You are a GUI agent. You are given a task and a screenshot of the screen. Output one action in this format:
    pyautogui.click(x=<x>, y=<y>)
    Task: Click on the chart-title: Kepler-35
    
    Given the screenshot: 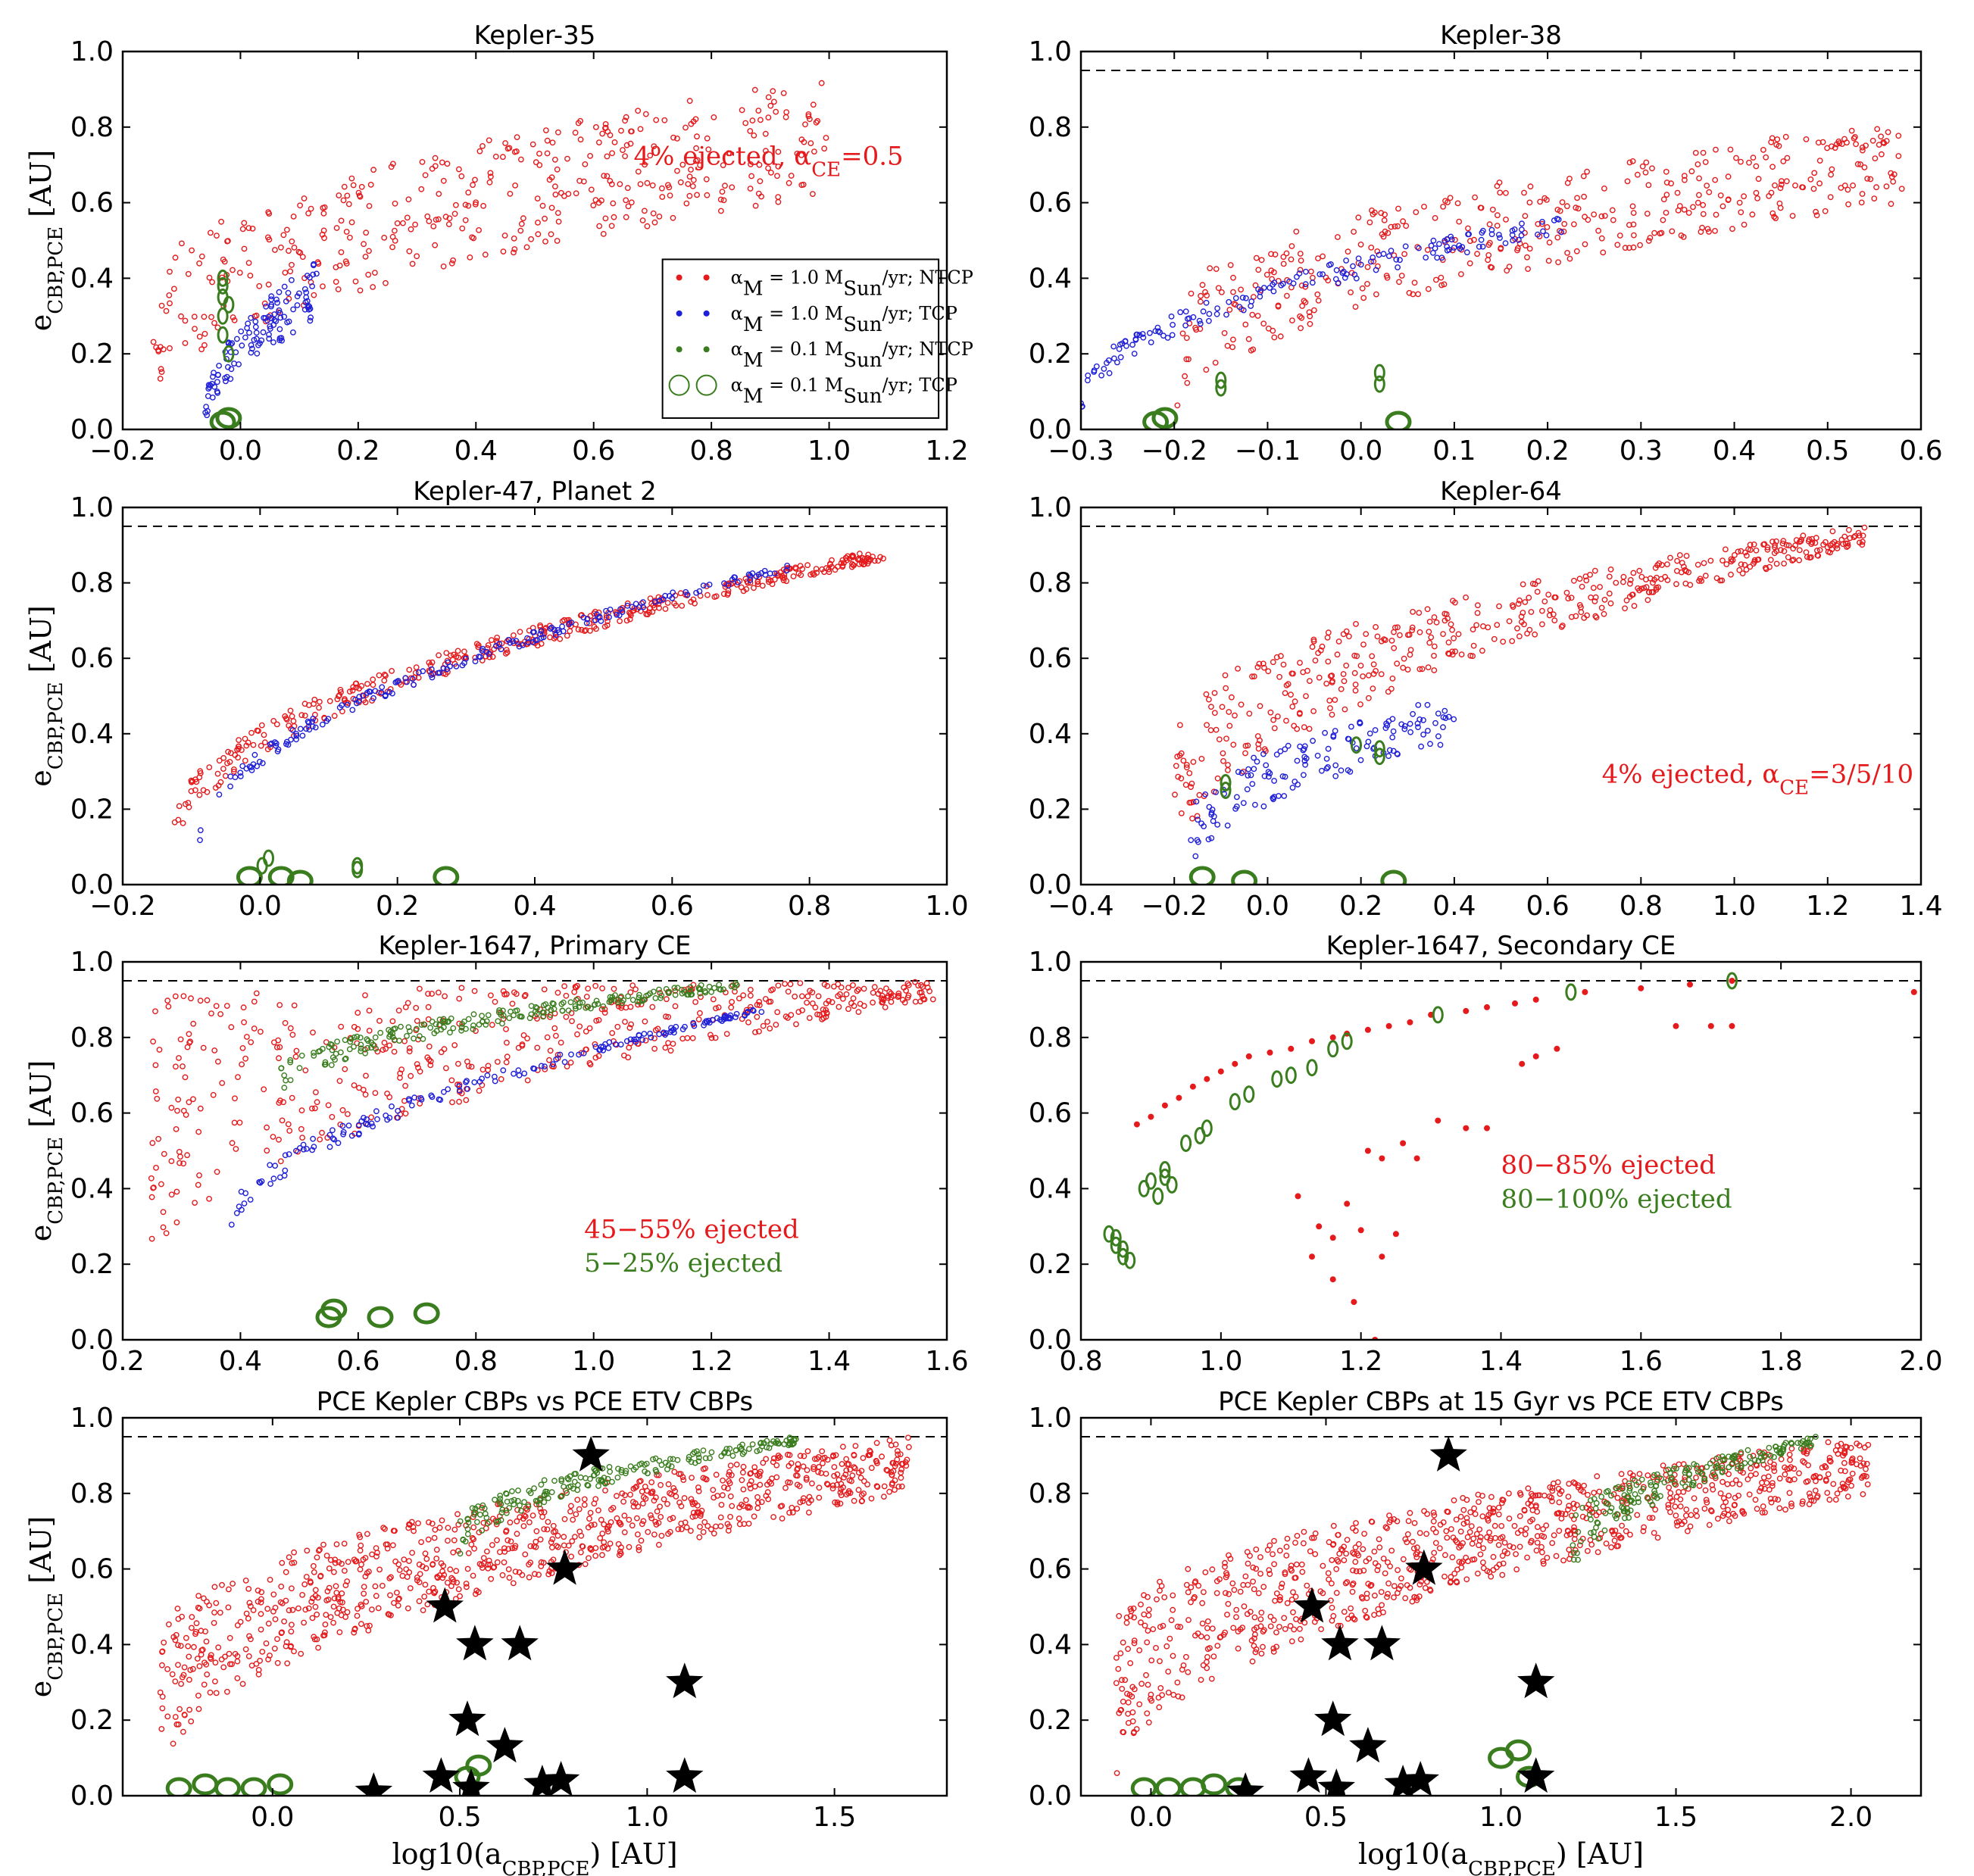 What is the action you would take?
    pyautogui.click(x=535, y=35)
    